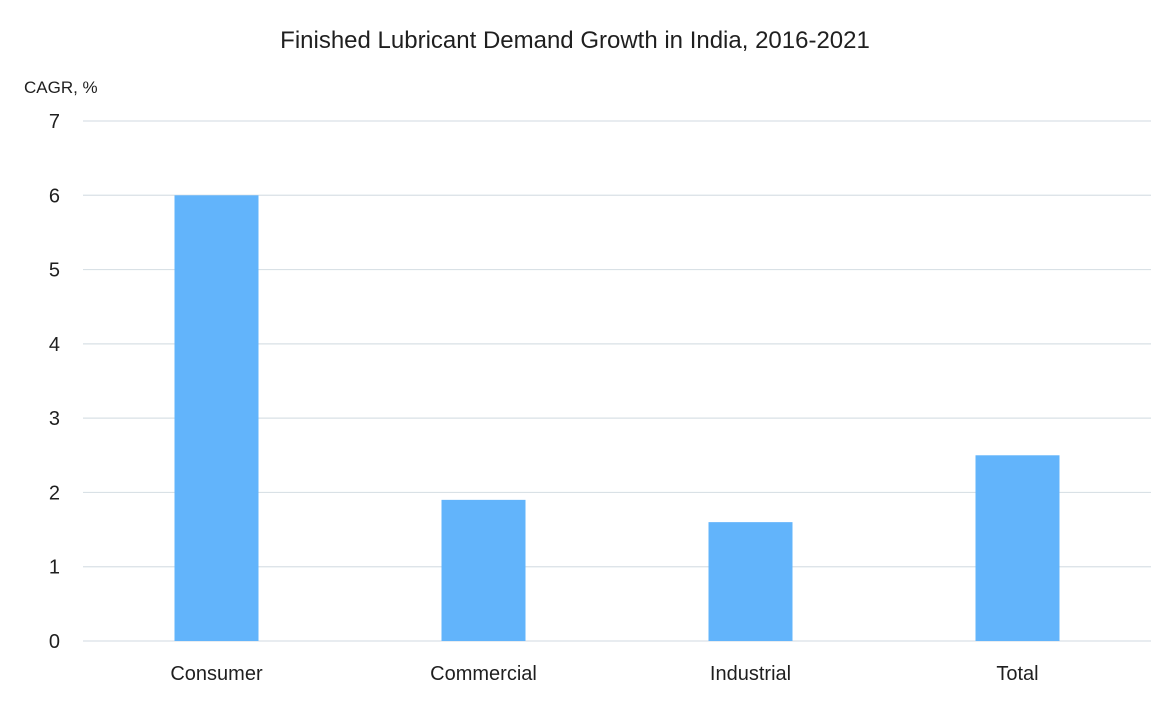 The width and height of the screenshot is (1161, 703). I want to click on y-axis-ticks: 0 1 2 3 4 5 6 7, so click(54, 382).